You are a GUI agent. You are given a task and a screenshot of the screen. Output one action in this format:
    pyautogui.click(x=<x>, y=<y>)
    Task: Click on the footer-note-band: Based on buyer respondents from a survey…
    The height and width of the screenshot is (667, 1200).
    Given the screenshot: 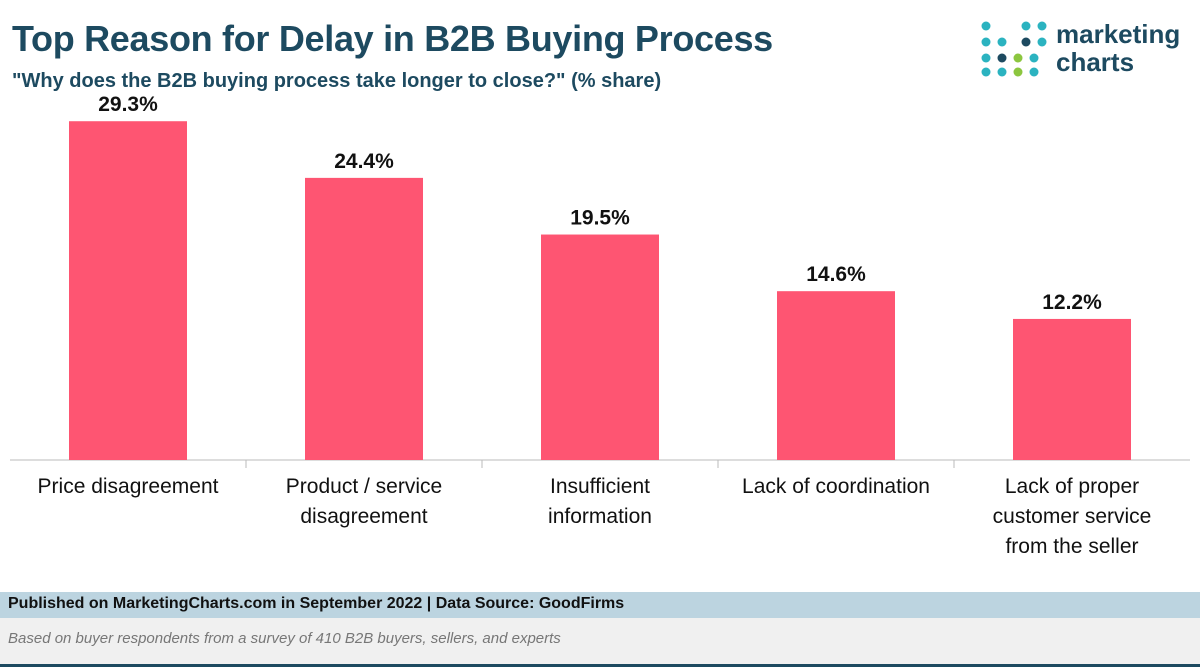 What is the action you would take?
    pyautogui.click(x=600, y=642)
    